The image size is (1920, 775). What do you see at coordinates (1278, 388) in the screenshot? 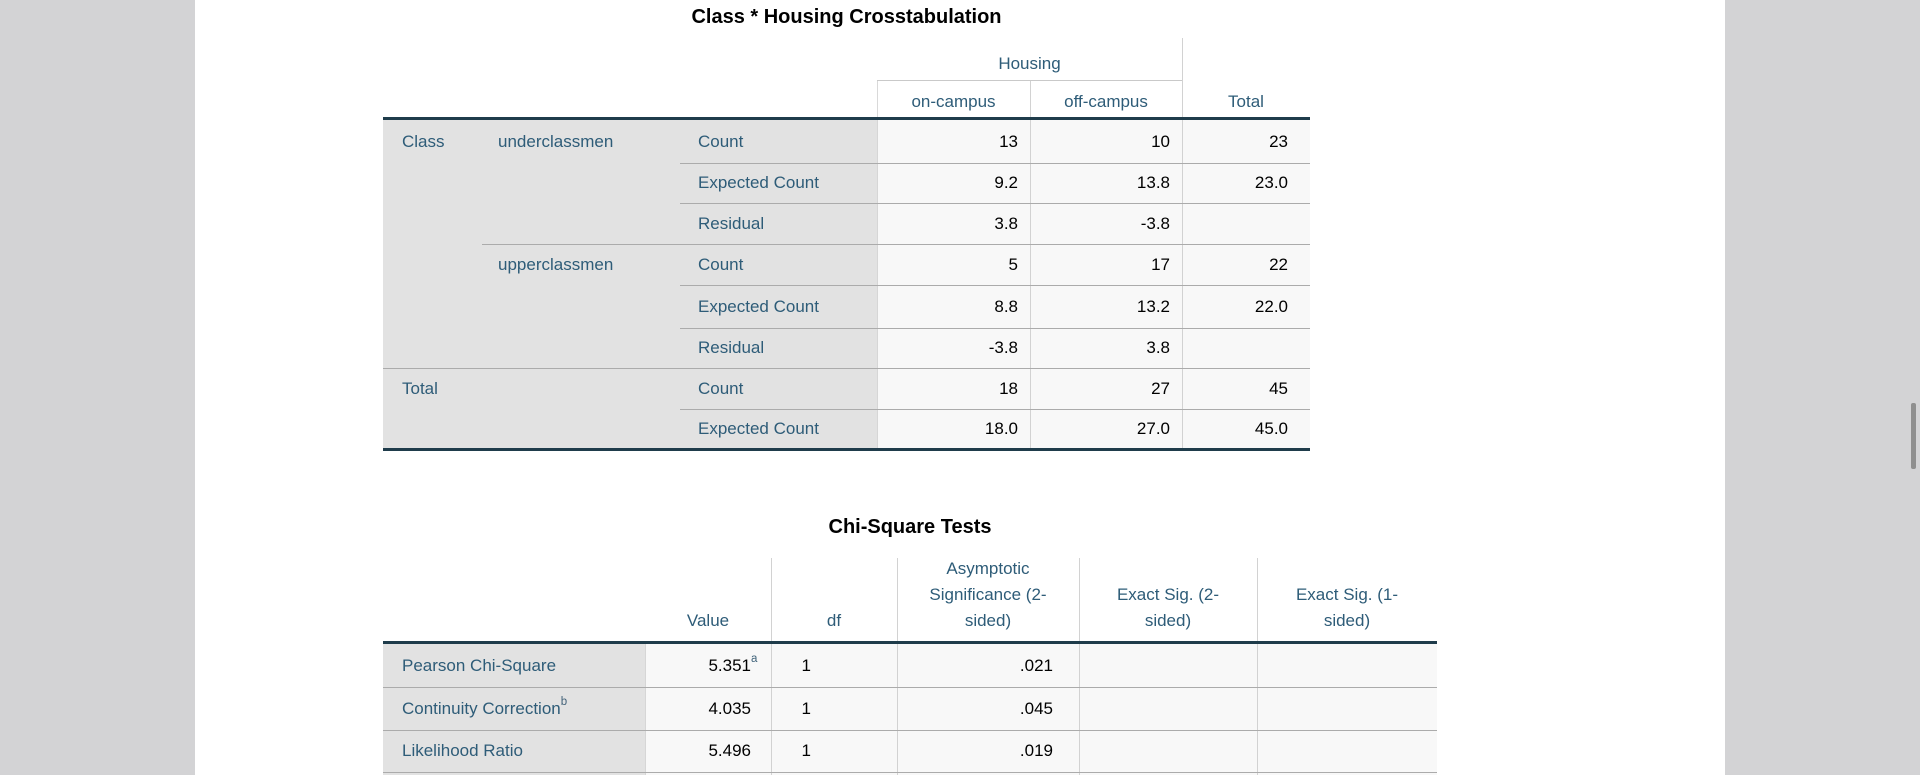
I see `cell-value: 45` at bounding box center [1278, 388].